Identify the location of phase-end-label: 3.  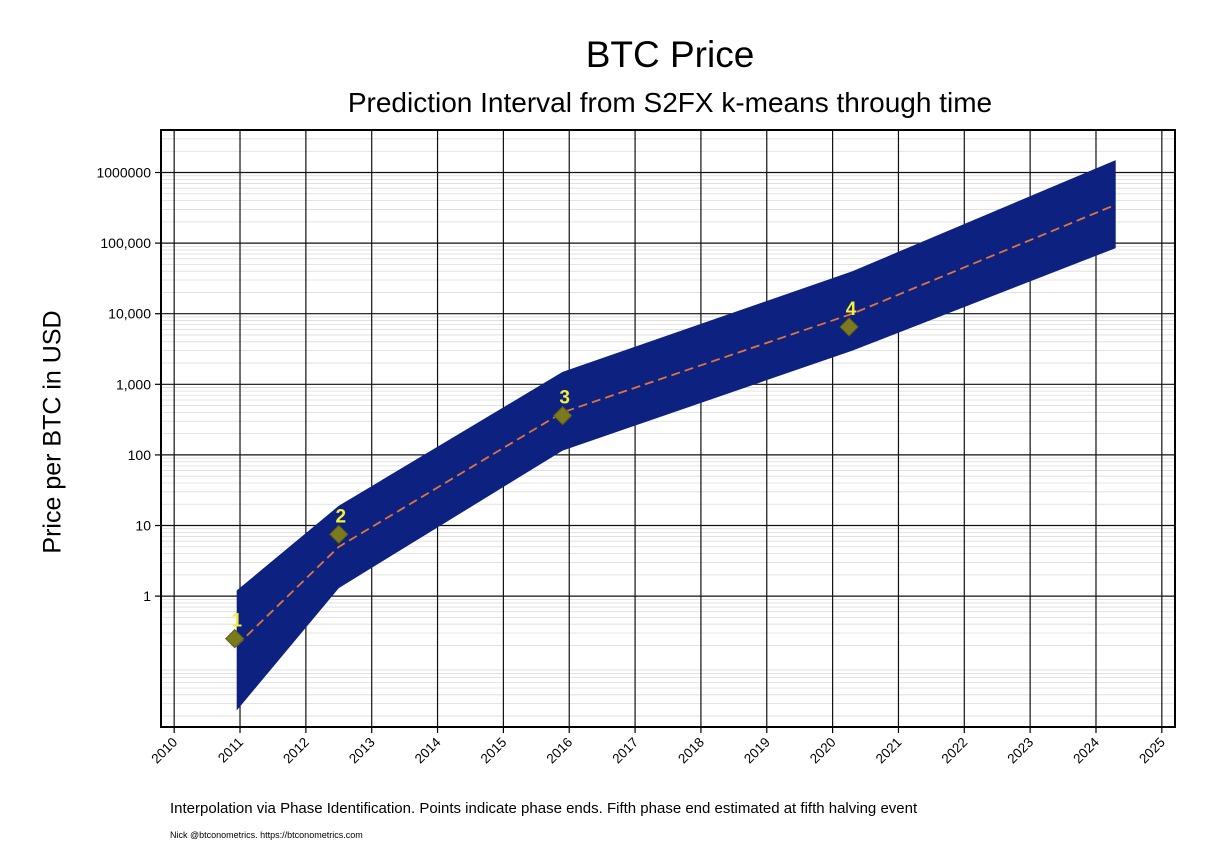
(564, 398).